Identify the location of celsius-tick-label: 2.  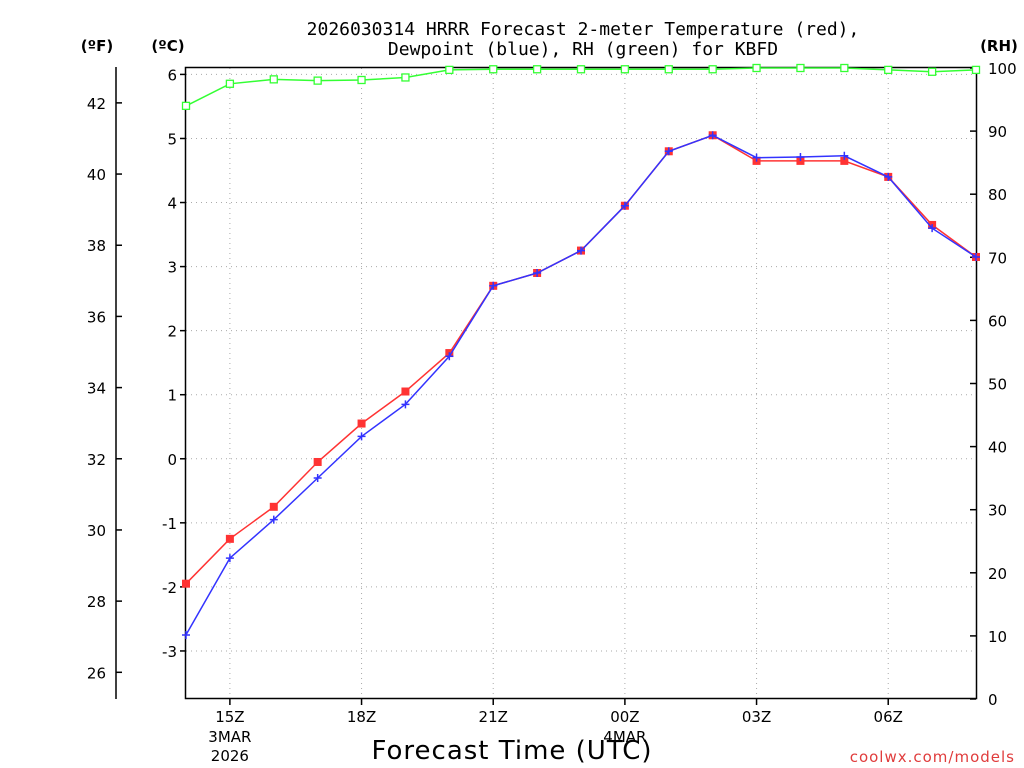
(172, 332).